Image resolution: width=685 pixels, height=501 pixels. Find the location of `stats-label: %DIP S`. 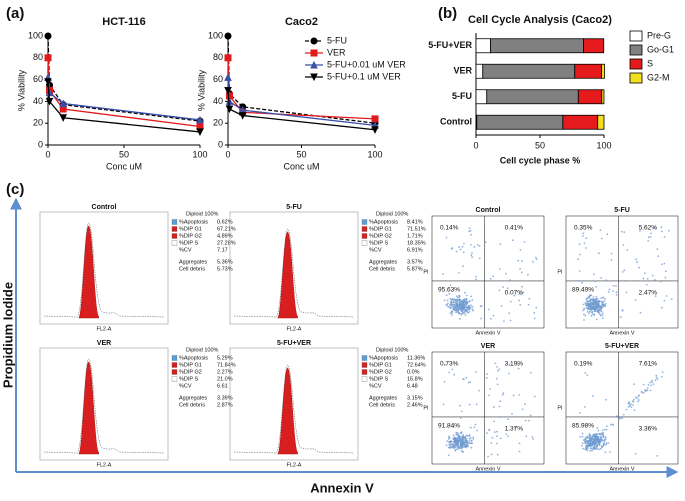

stats-label: %DIP S is located at coordinates (378, 379).